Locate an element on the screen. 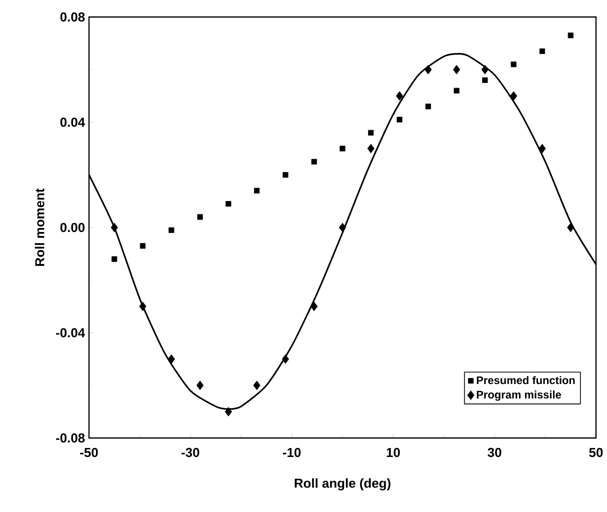 The height and width of the screenshot is (512, 607). x-tick-label: 10 is located at coordinates (393, 453).